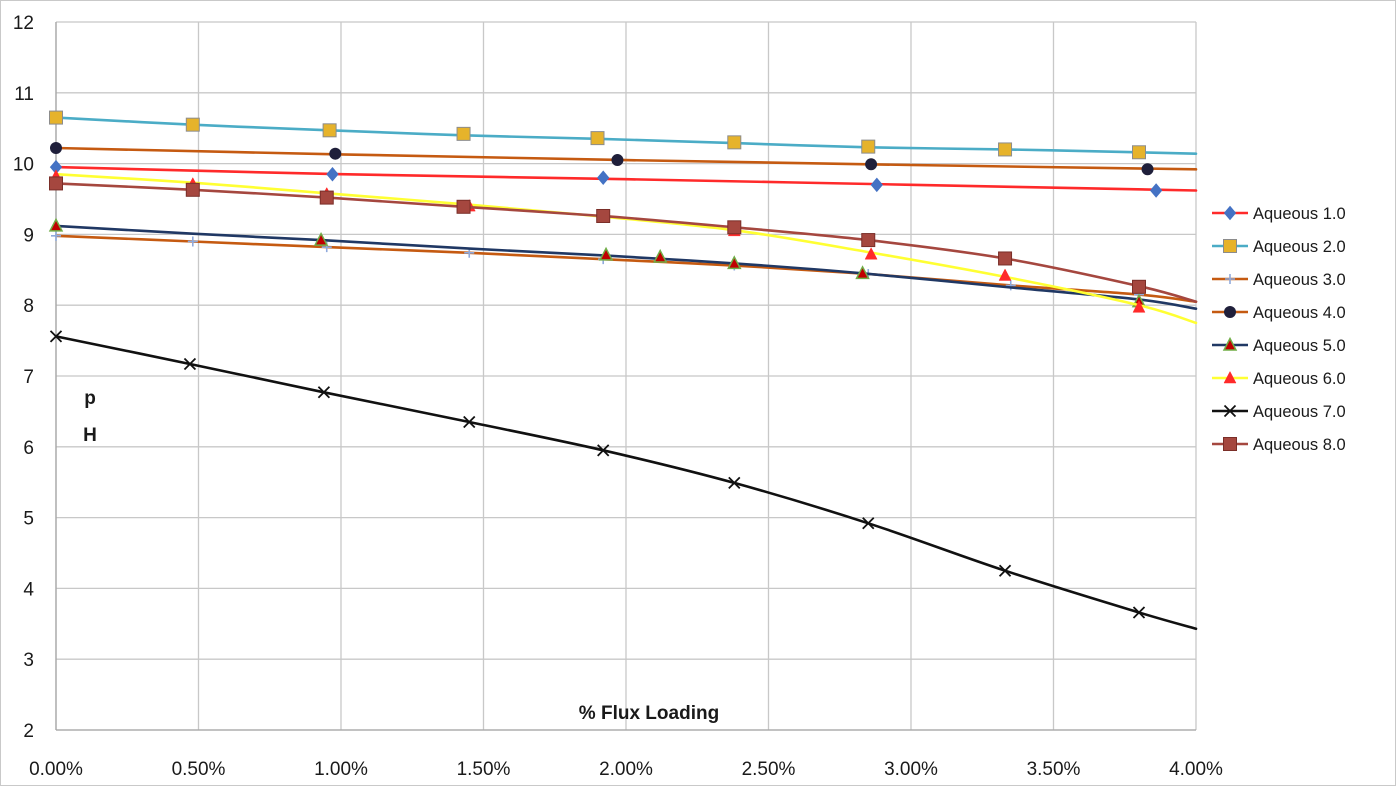 Image resolution: width=1396 pixels, height=786 pixels. What do you see at coordinates (1299, 412) in the screenshot?
I see `legend-label-aqueous-7-0: Aqueous 7.0` at bounding box center [1299, 412].